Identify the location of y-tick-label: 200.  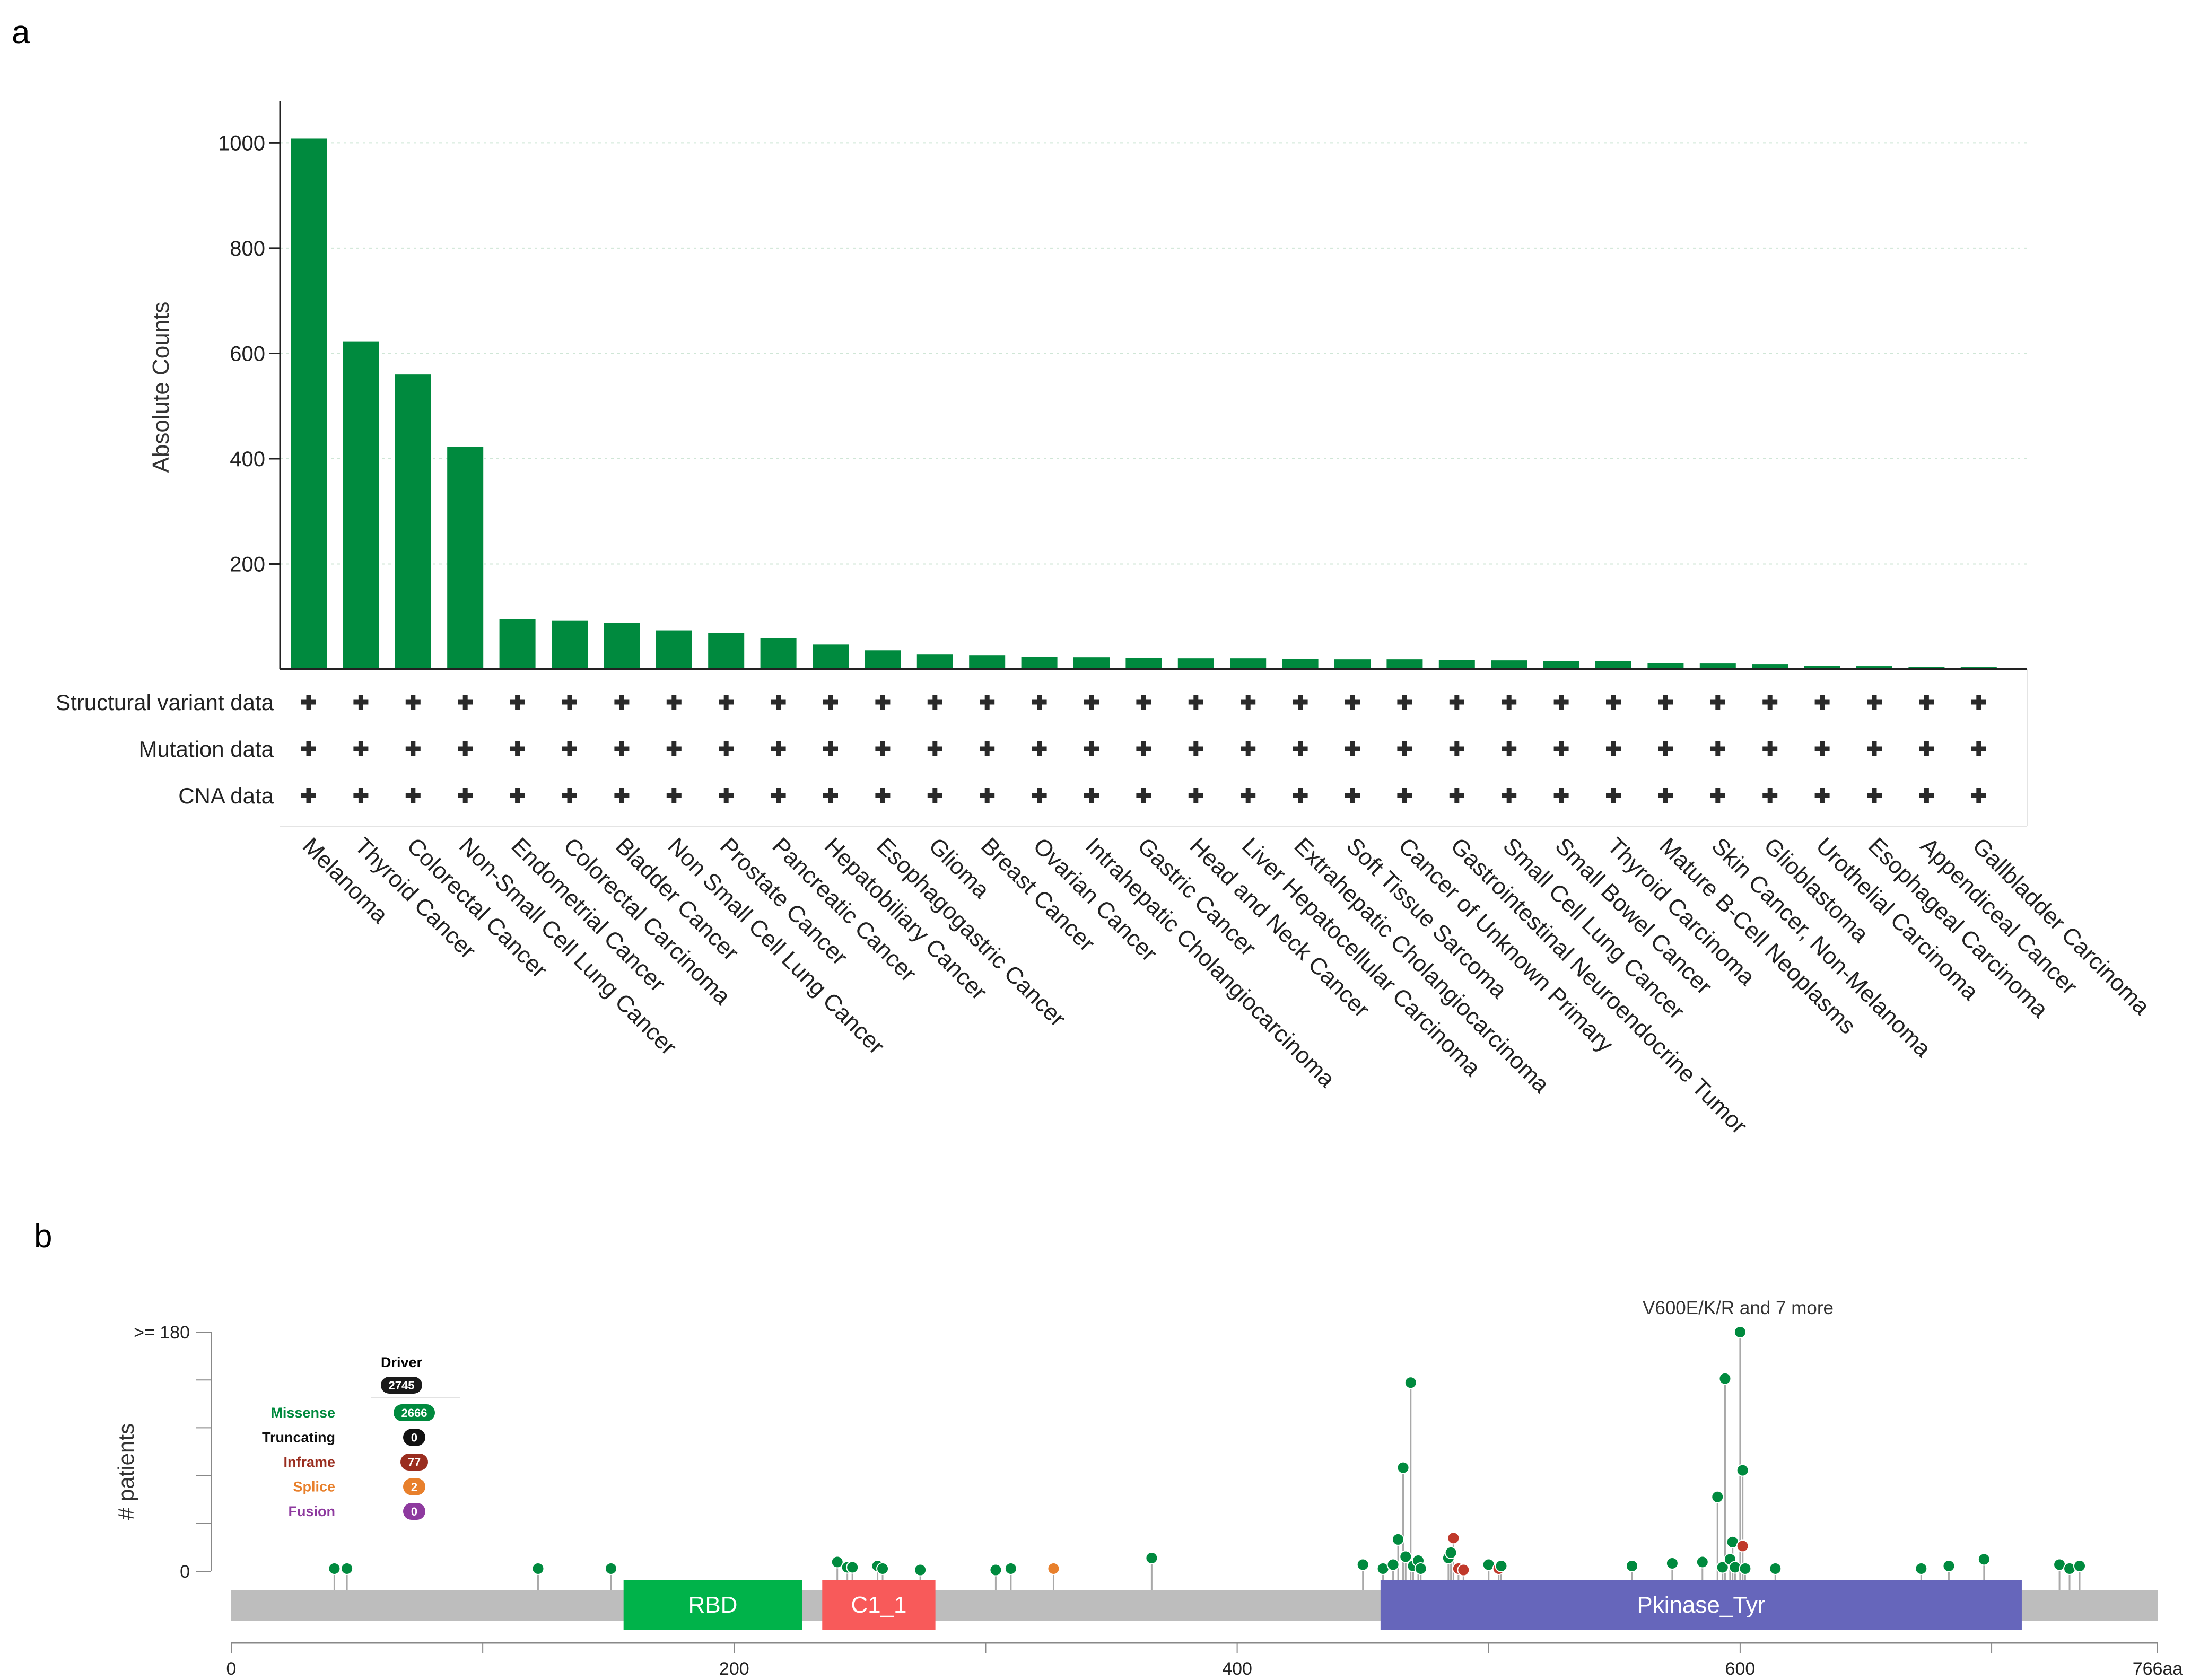
(247, 564).